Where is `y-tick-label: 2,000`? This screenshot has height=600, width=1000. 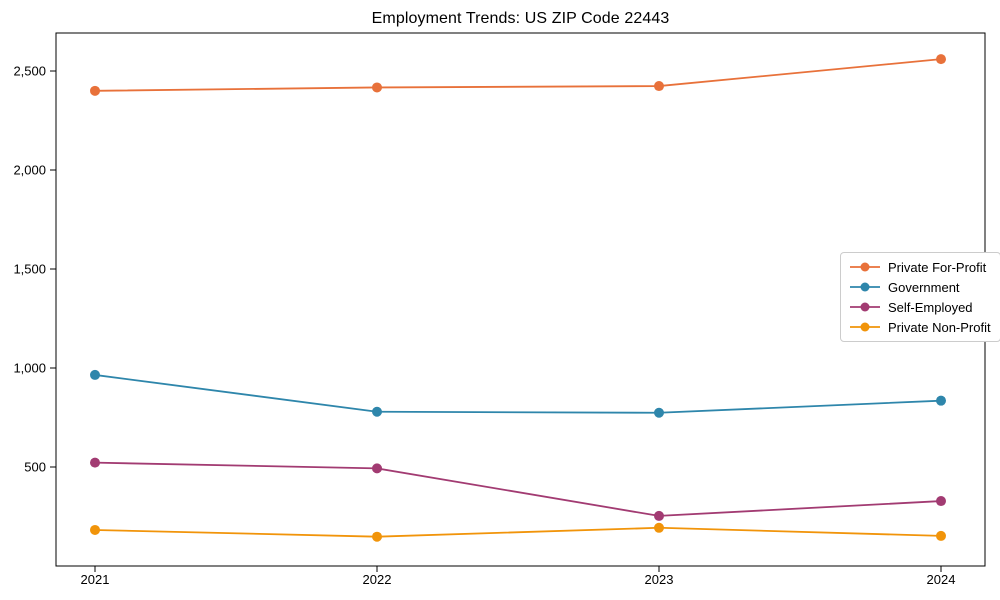 y-tick-label: 2,000 is located at coordinates (29, 170).